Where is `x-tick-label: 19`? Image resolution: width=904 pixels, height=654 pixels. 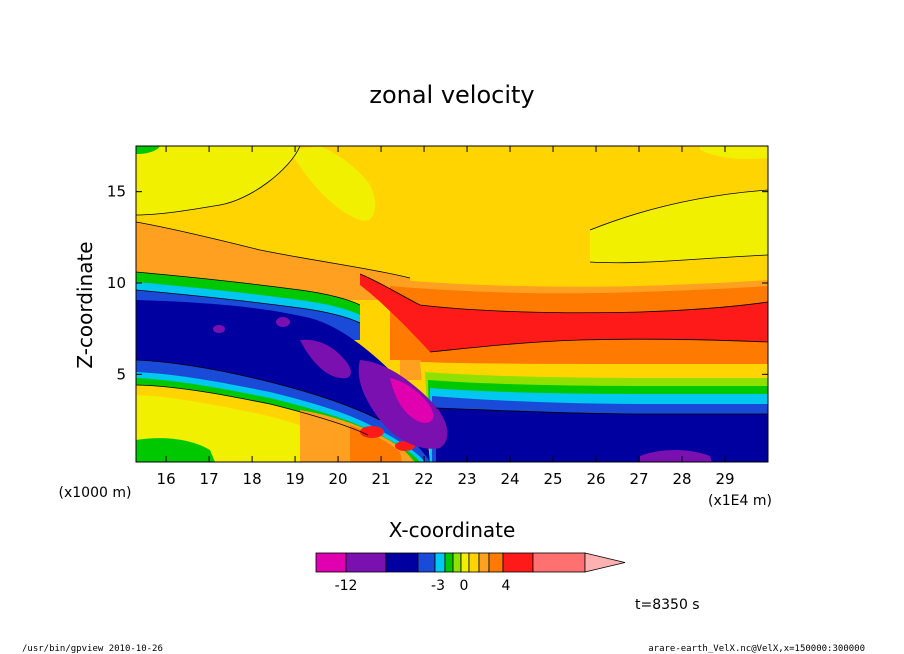 x-tick-label: 19 is located at coordinates (295, 479).